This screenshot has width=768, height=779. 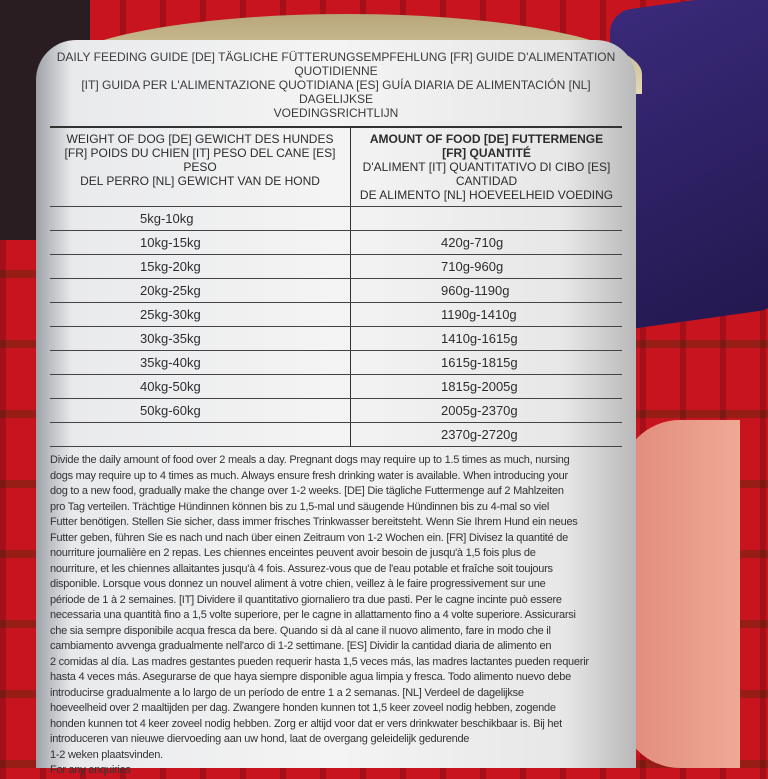 What do you see at coordinates (170, 338) in the screenshot?
I see `dog-weight: 30kg-35kg` at bounding box center [170, 338].